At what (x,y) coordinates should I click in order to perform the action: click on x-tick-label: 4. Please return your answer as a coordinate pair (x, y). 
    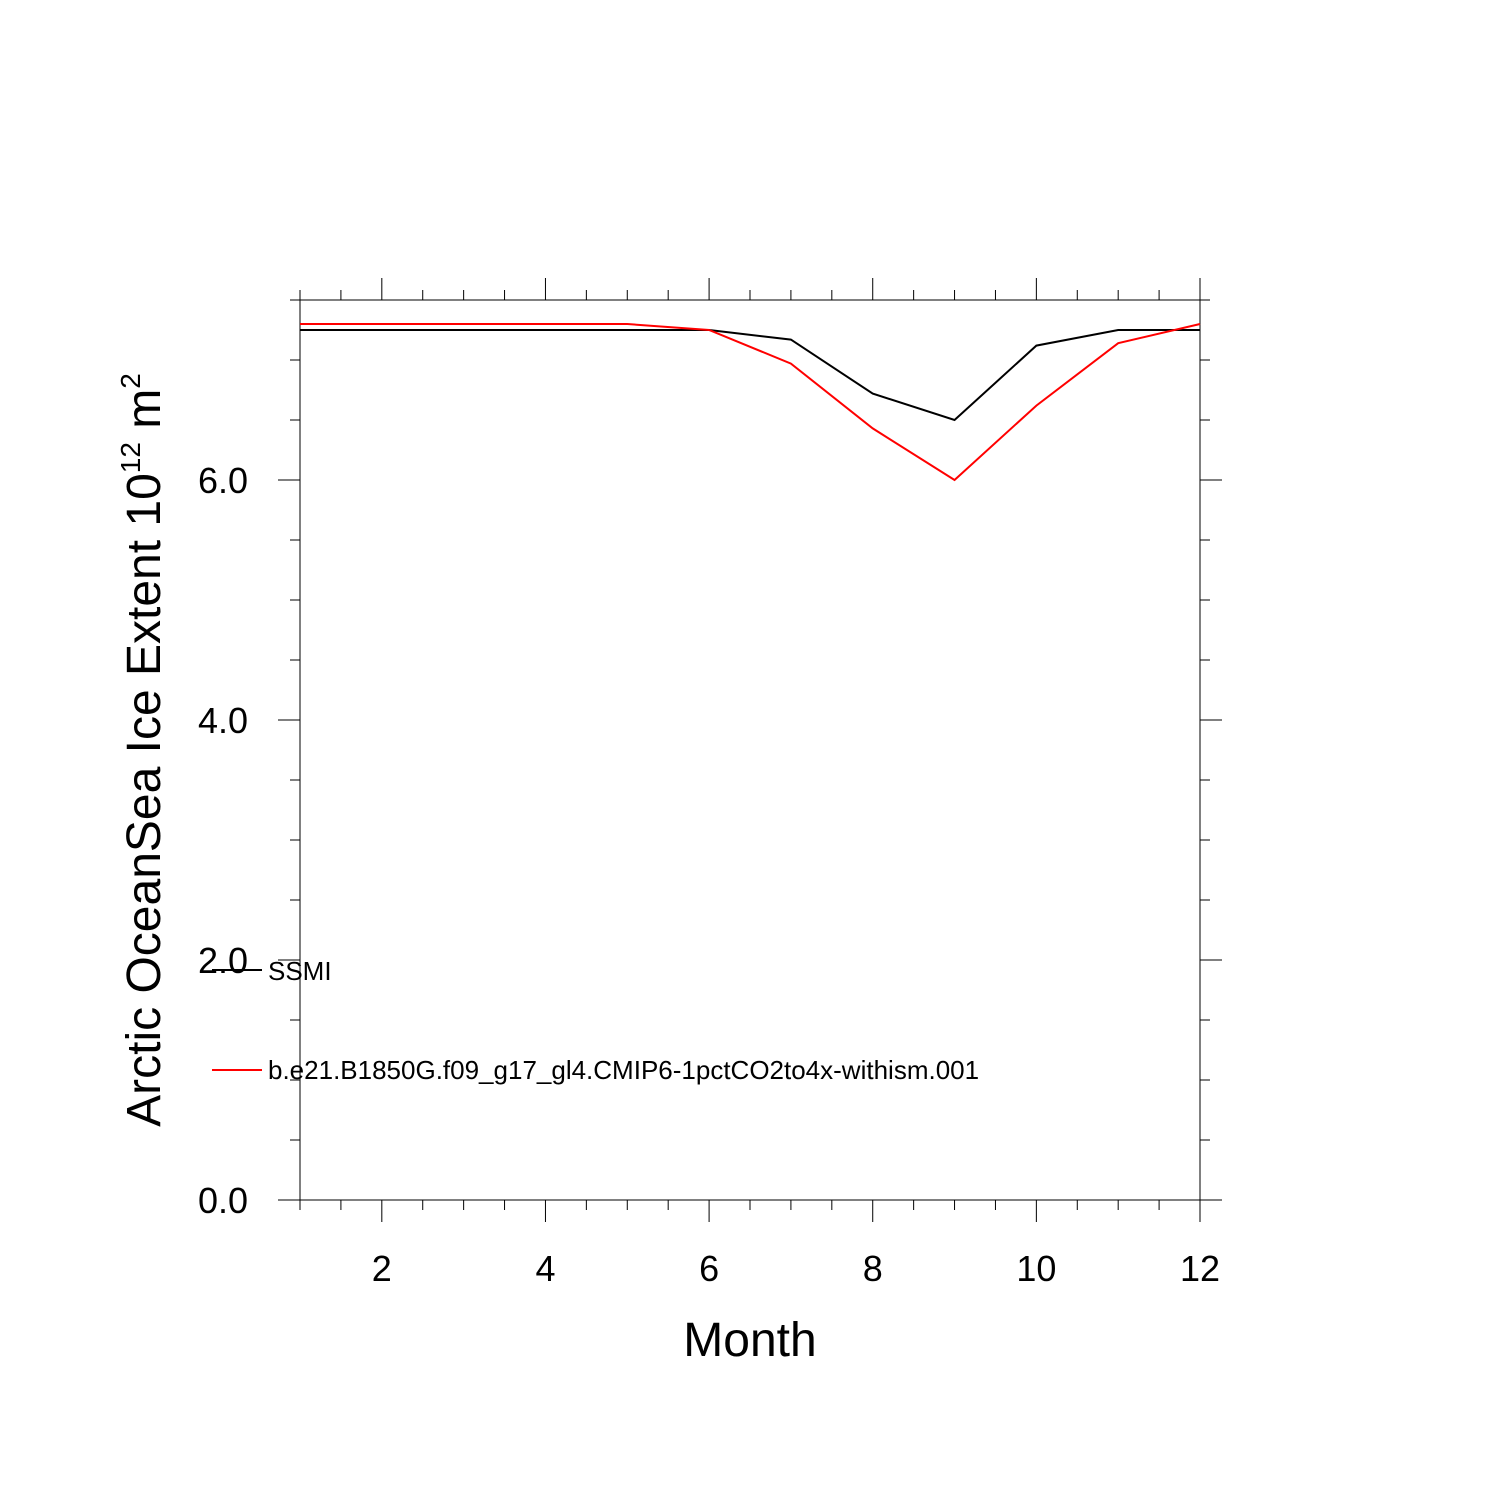
    Looking at the image, I should click on (545, 1268).